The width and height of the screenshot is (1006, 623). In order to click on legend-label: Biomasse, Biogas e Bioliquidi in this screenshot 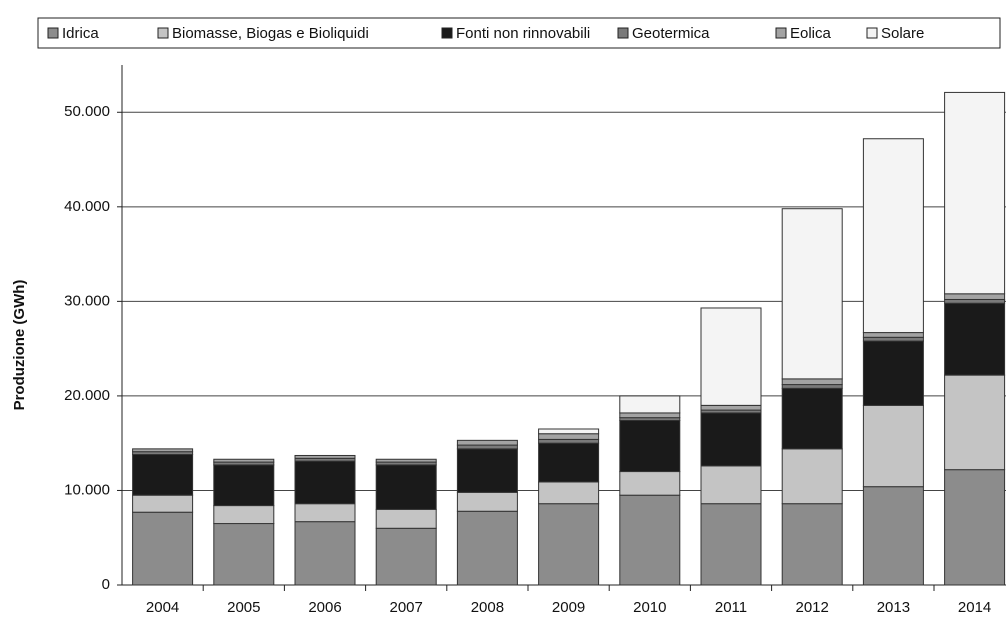, I will do `click(270, 33)`.